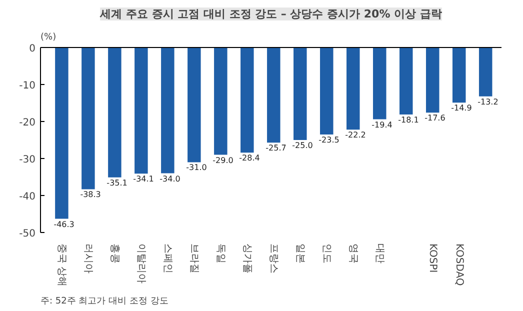 The width and height of the screenshot is (523, 311). Describe the element at coordinates (247, 259) in the screenshot. I see `x-tick-label: 싱가폴` at that location.